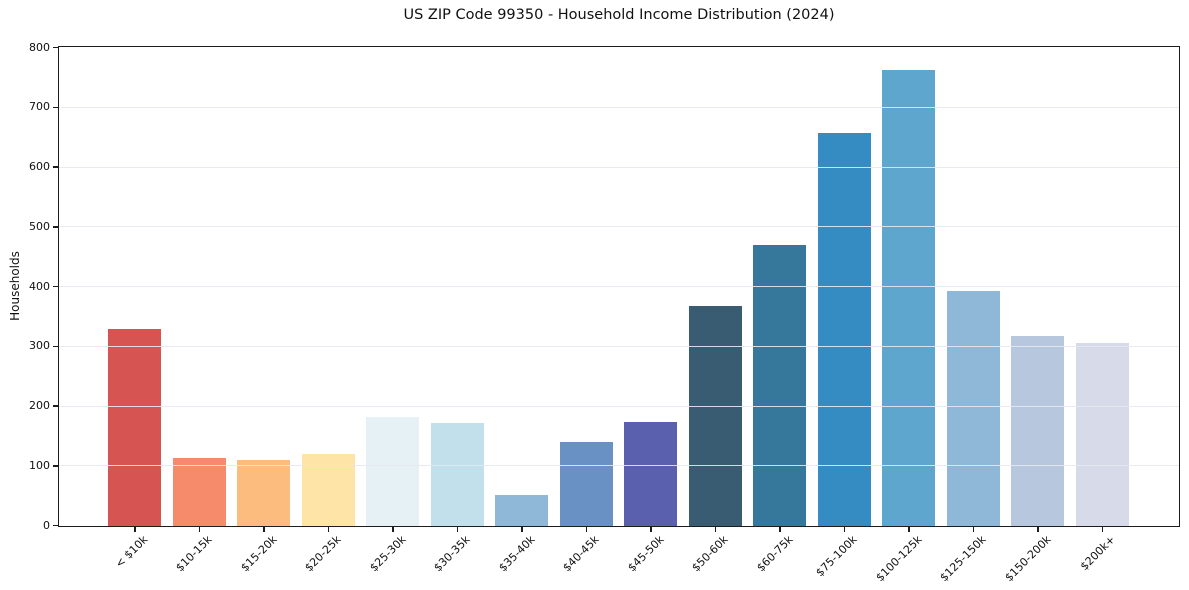 This screenshot has height=590, width=1189. I want to click on y-tick-label: 600, so click(39, 166).